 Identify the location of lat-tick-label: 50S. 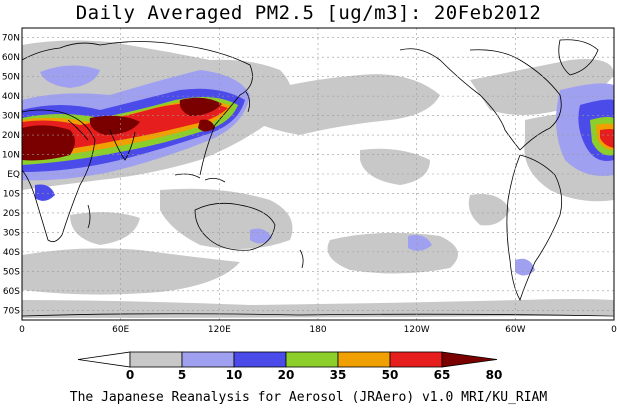
(11, 272).